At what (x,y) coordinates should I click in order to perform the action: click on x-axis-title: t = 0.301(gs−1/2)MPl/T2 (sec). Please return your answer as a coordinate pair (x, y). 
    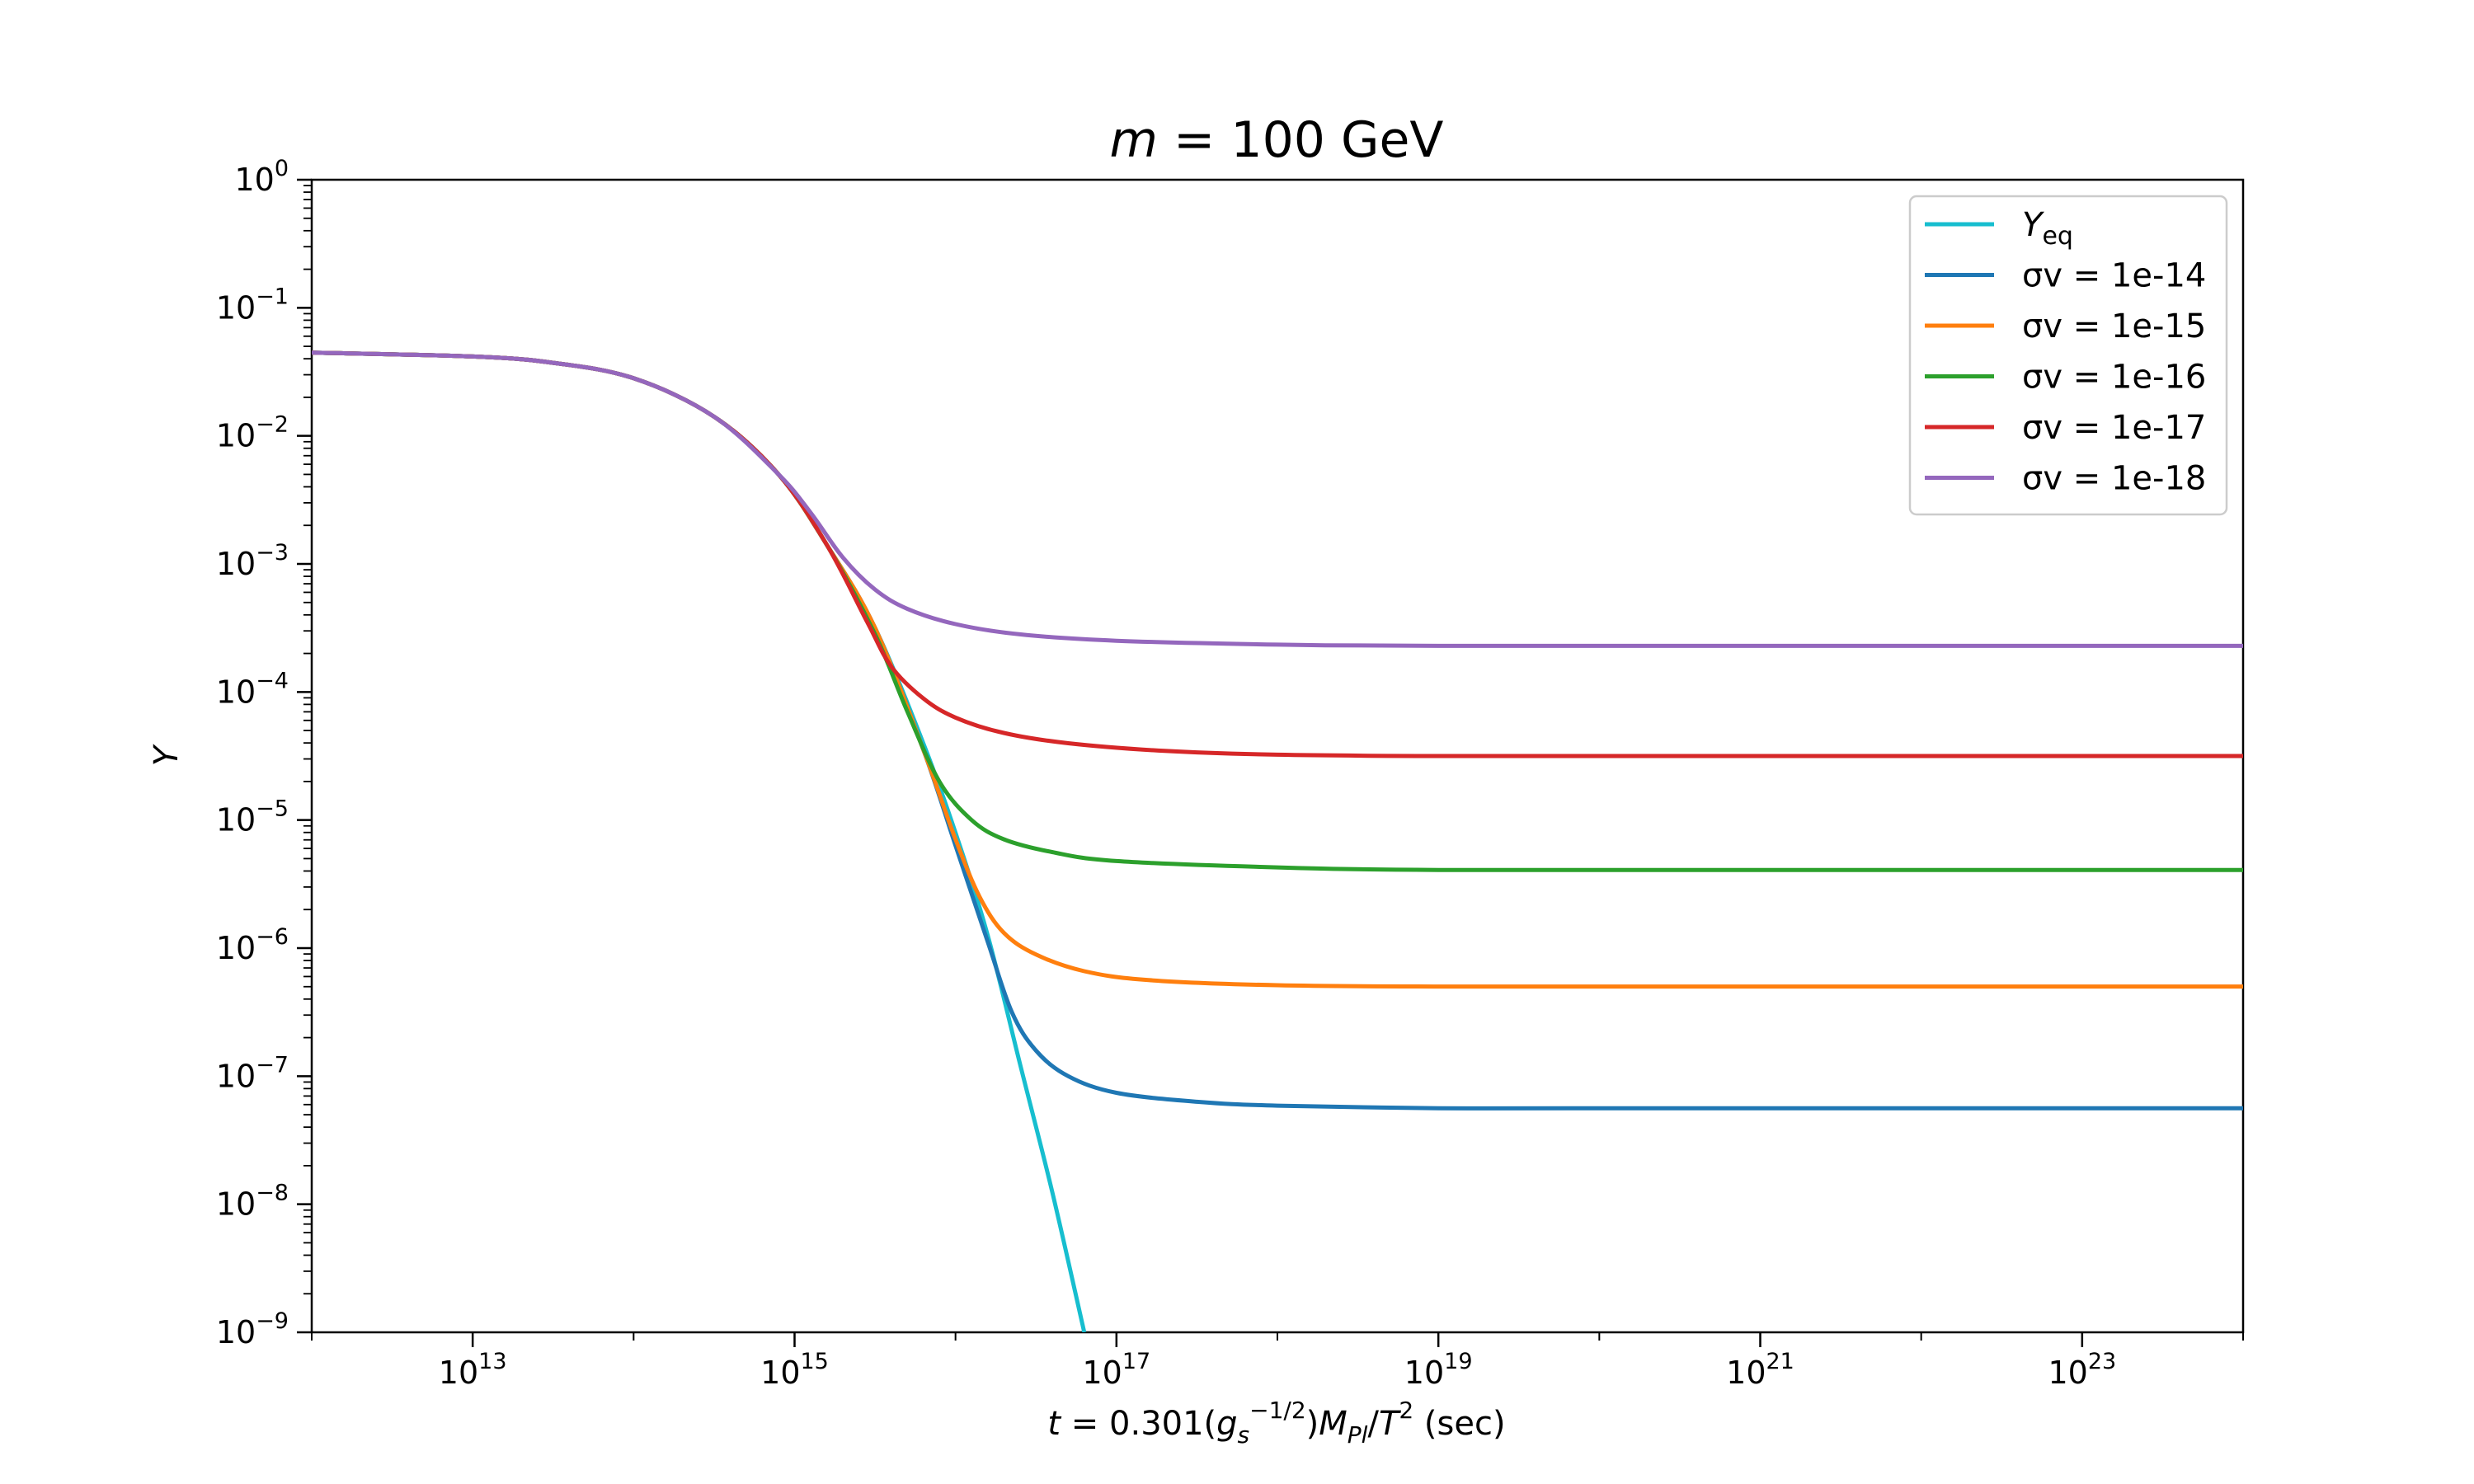
    Looking at the image, I should click on (1276, 1423).